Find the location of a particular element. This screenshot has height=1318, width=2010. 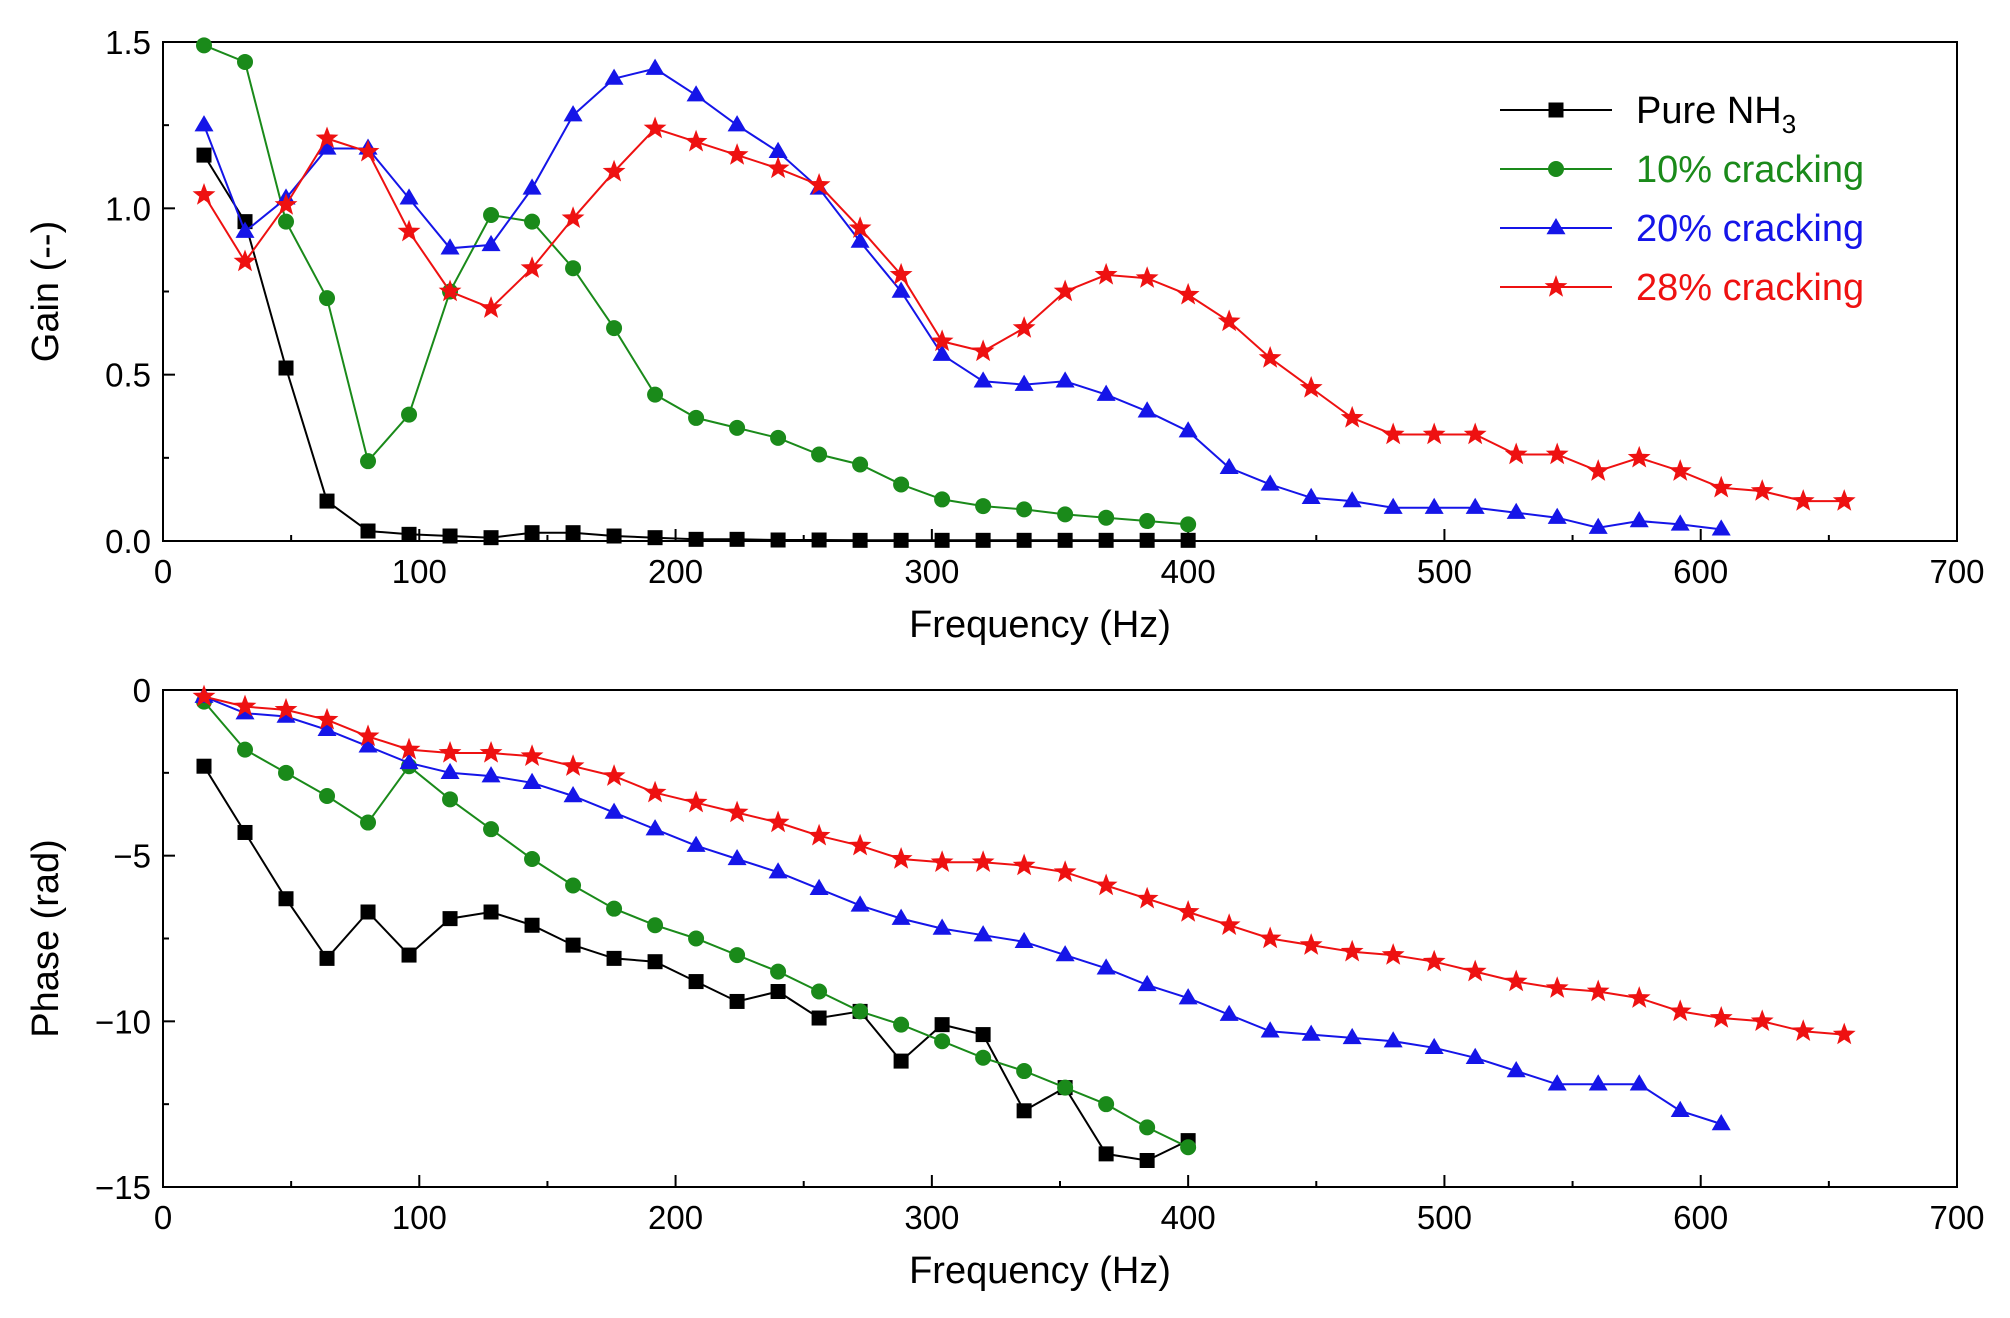

gain-x-tick-label: 700 is located at coordinates (1956, 571).